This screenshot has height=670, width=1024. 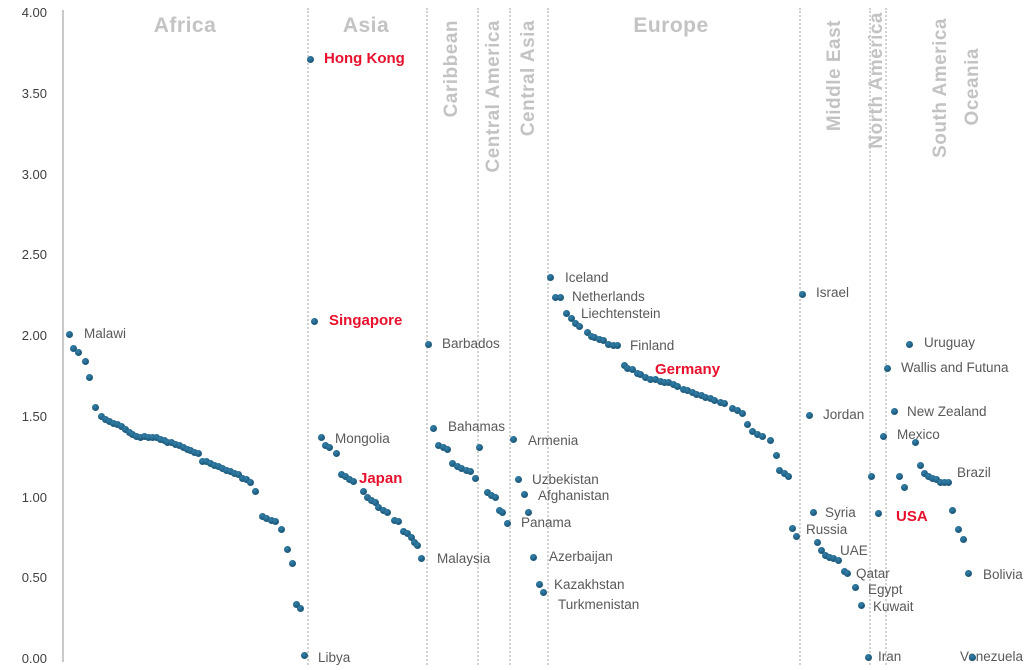 I want to click on country-label: UAE, so click(x=854, y=550).